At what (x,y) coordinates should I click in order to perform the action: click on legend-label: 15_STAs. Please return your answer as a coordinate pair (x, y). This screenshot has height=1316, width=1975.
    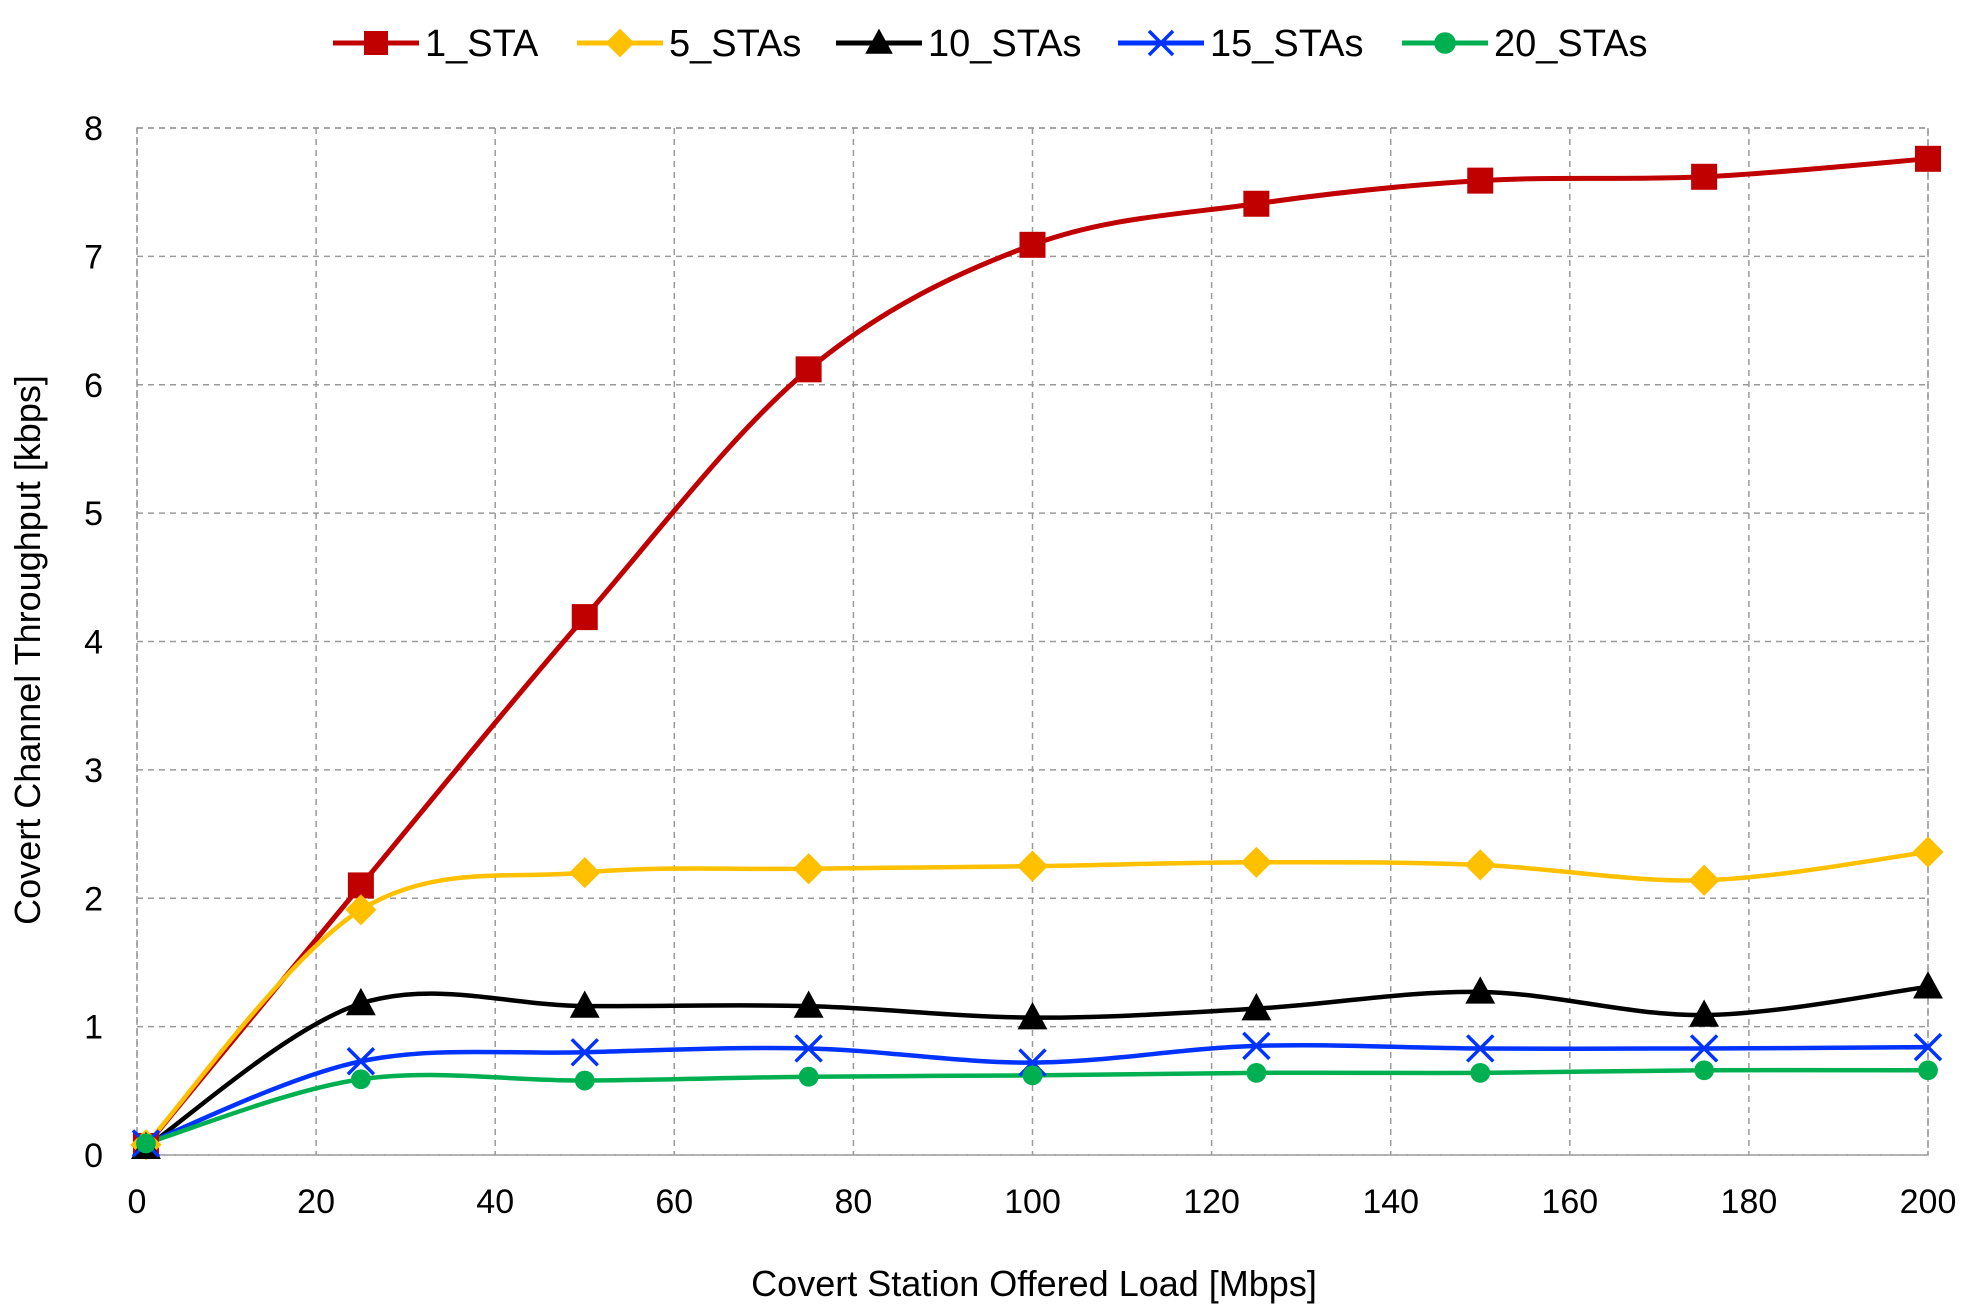
    Looking at the image, I should click on (1286, 44).